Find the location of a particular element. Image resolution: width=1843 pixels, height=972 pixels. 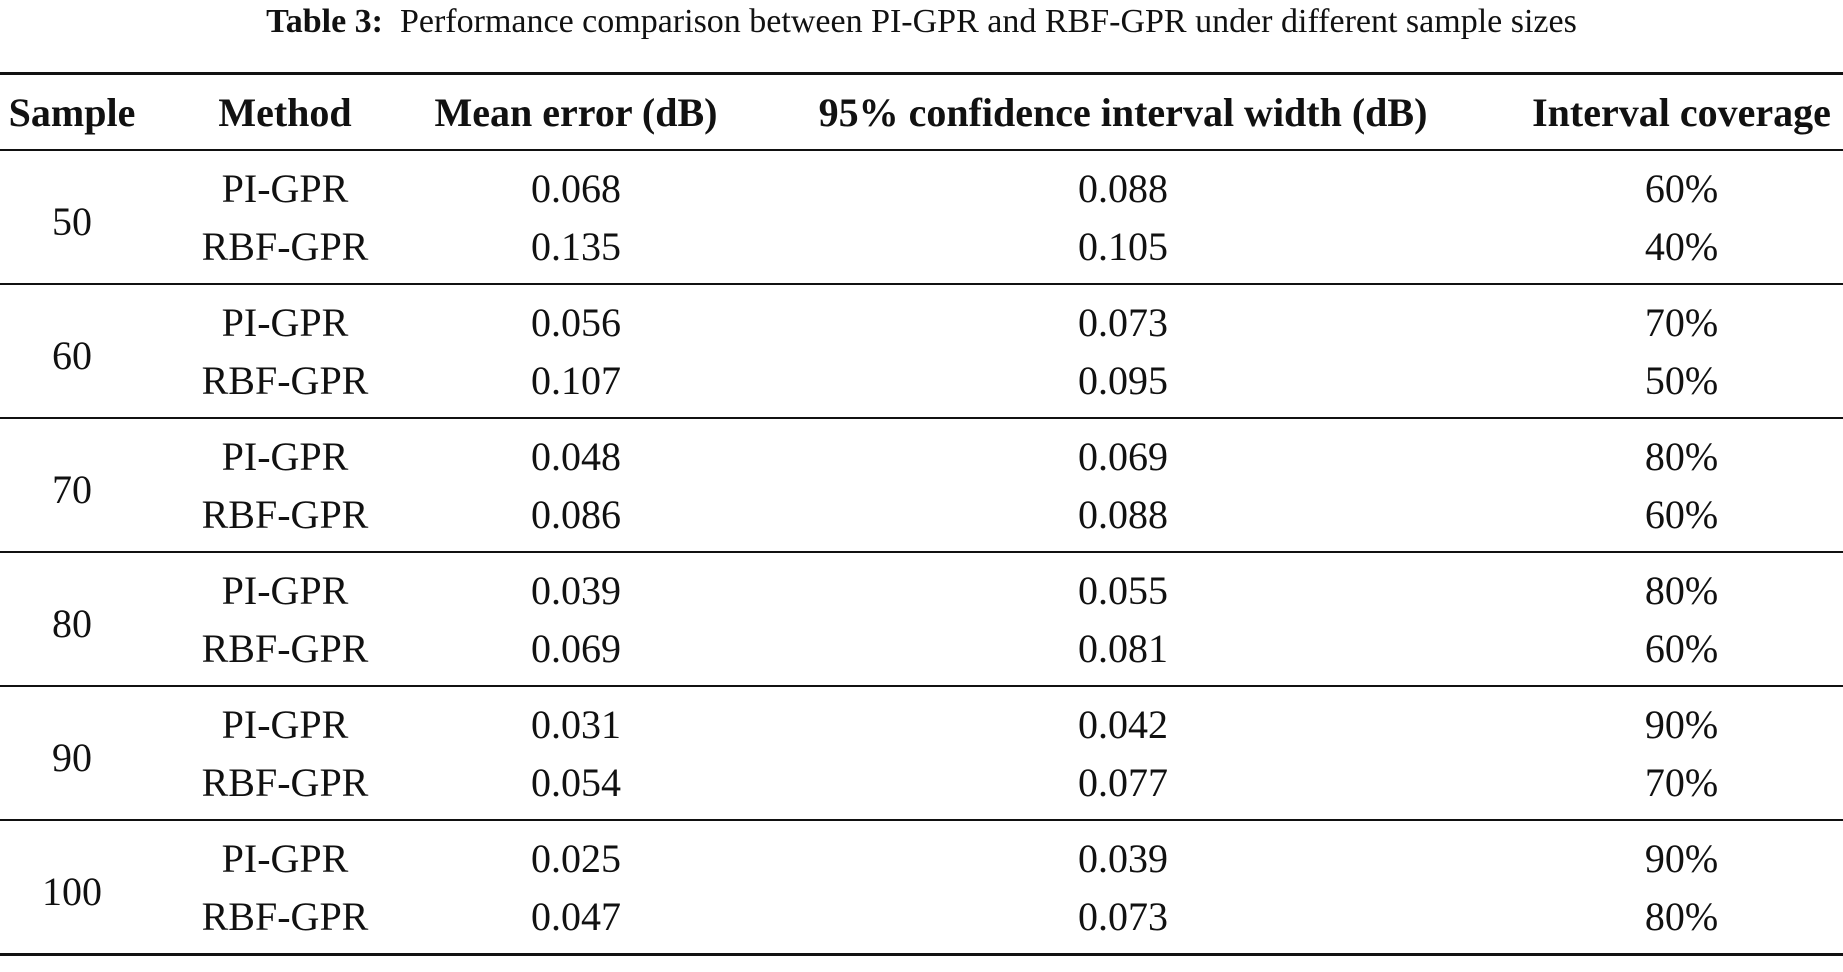

mean-error-cell: 0.025 is located at coordinates (576, 858).